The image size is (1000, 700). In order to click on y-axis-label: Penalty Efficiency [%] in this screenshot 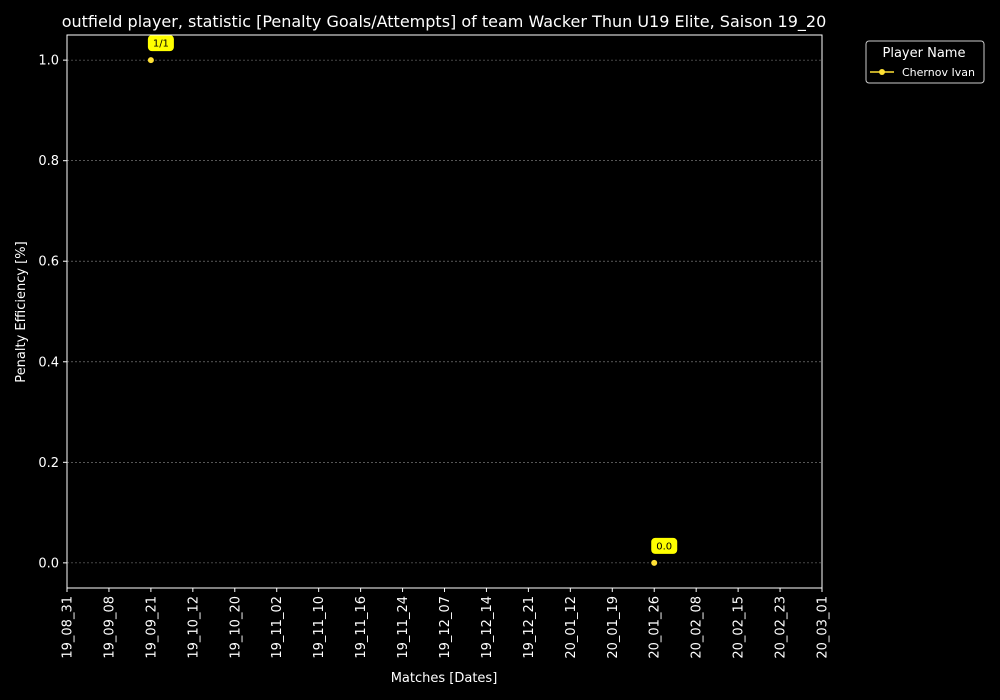, I will do `click(21, 311)`.